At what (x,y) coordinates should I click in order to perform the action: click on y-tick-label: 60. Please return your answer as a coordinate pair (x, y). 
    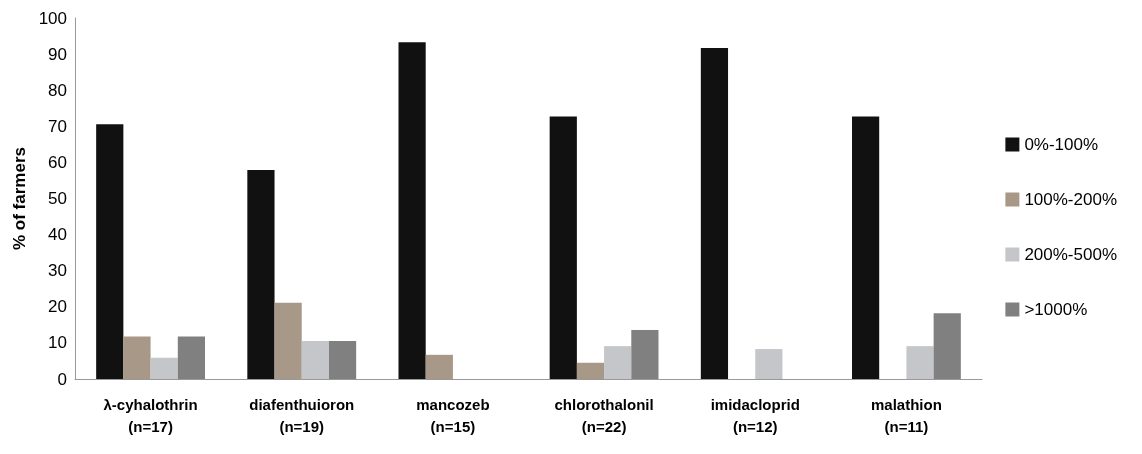
    Looking at the image, I should click on (57, 162).